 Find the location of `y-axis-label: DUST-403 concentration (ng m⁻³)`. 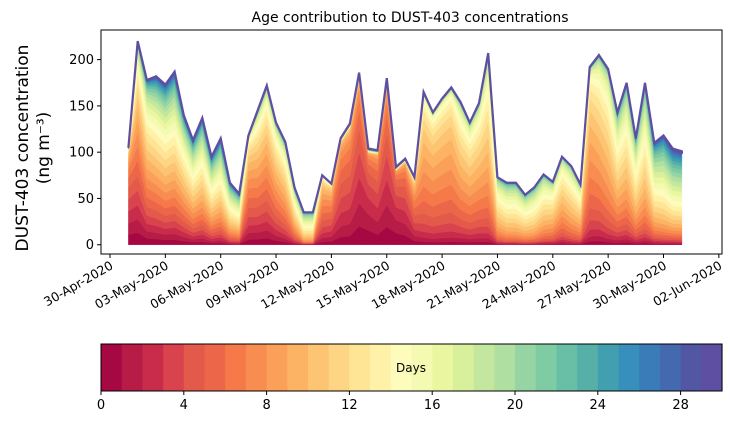

y-axis-label: DUST-403 concentration (ng m⁻³) is located at coordinates (33, 148).